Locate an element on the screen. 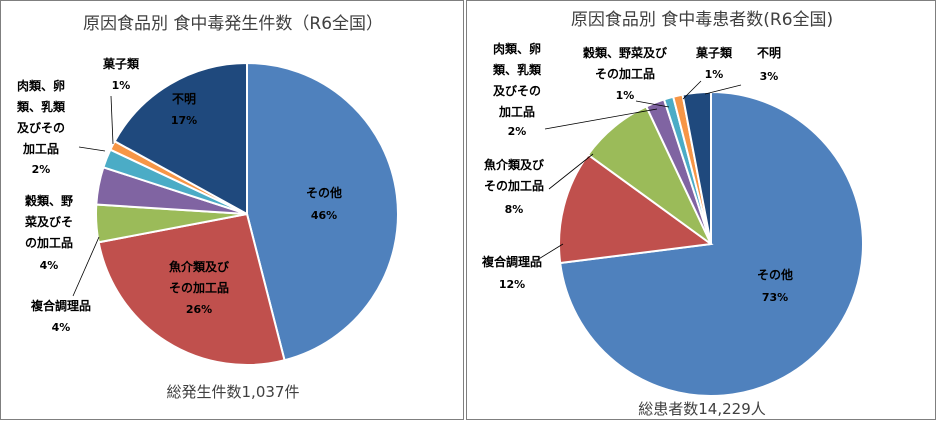 The width and height of the screenshot is (936, 422). slice-percent-label: 46% is located at coordinates (324, 215).